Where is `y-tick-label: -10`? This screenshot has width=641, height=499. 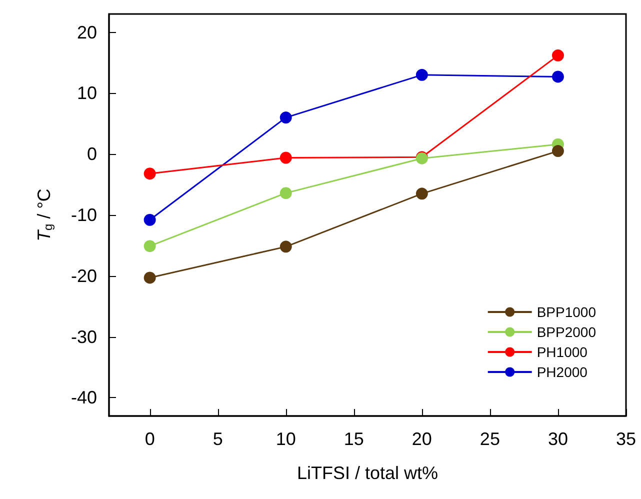
y-tick-label: -10 is located at coordinates (83, 215).